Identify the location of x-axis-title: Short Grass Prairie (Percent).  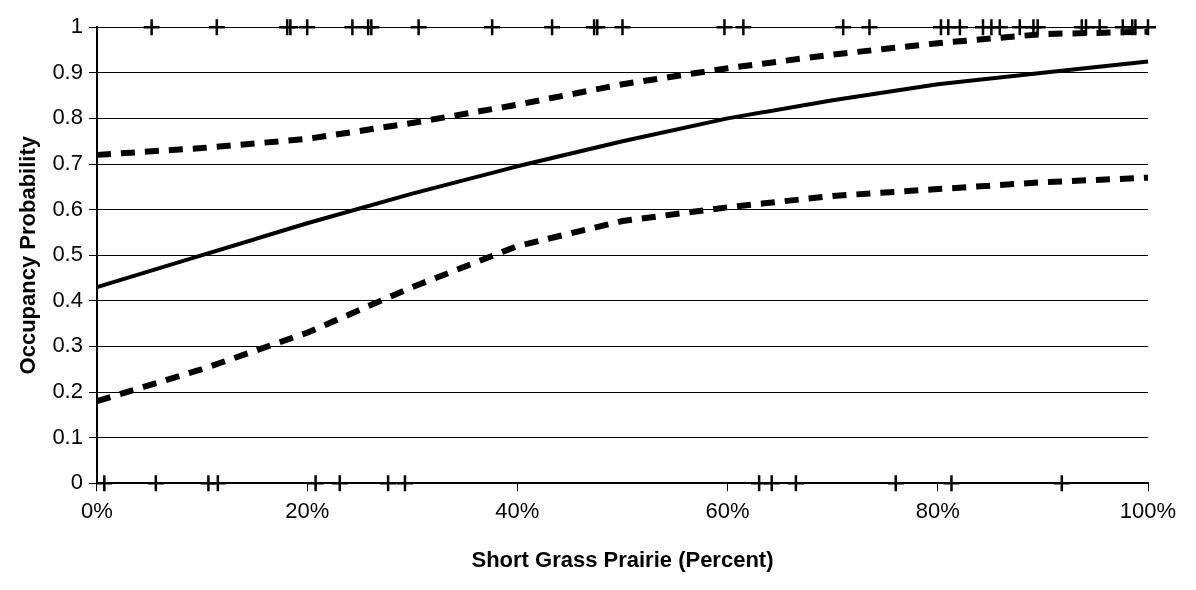
(622, 559).